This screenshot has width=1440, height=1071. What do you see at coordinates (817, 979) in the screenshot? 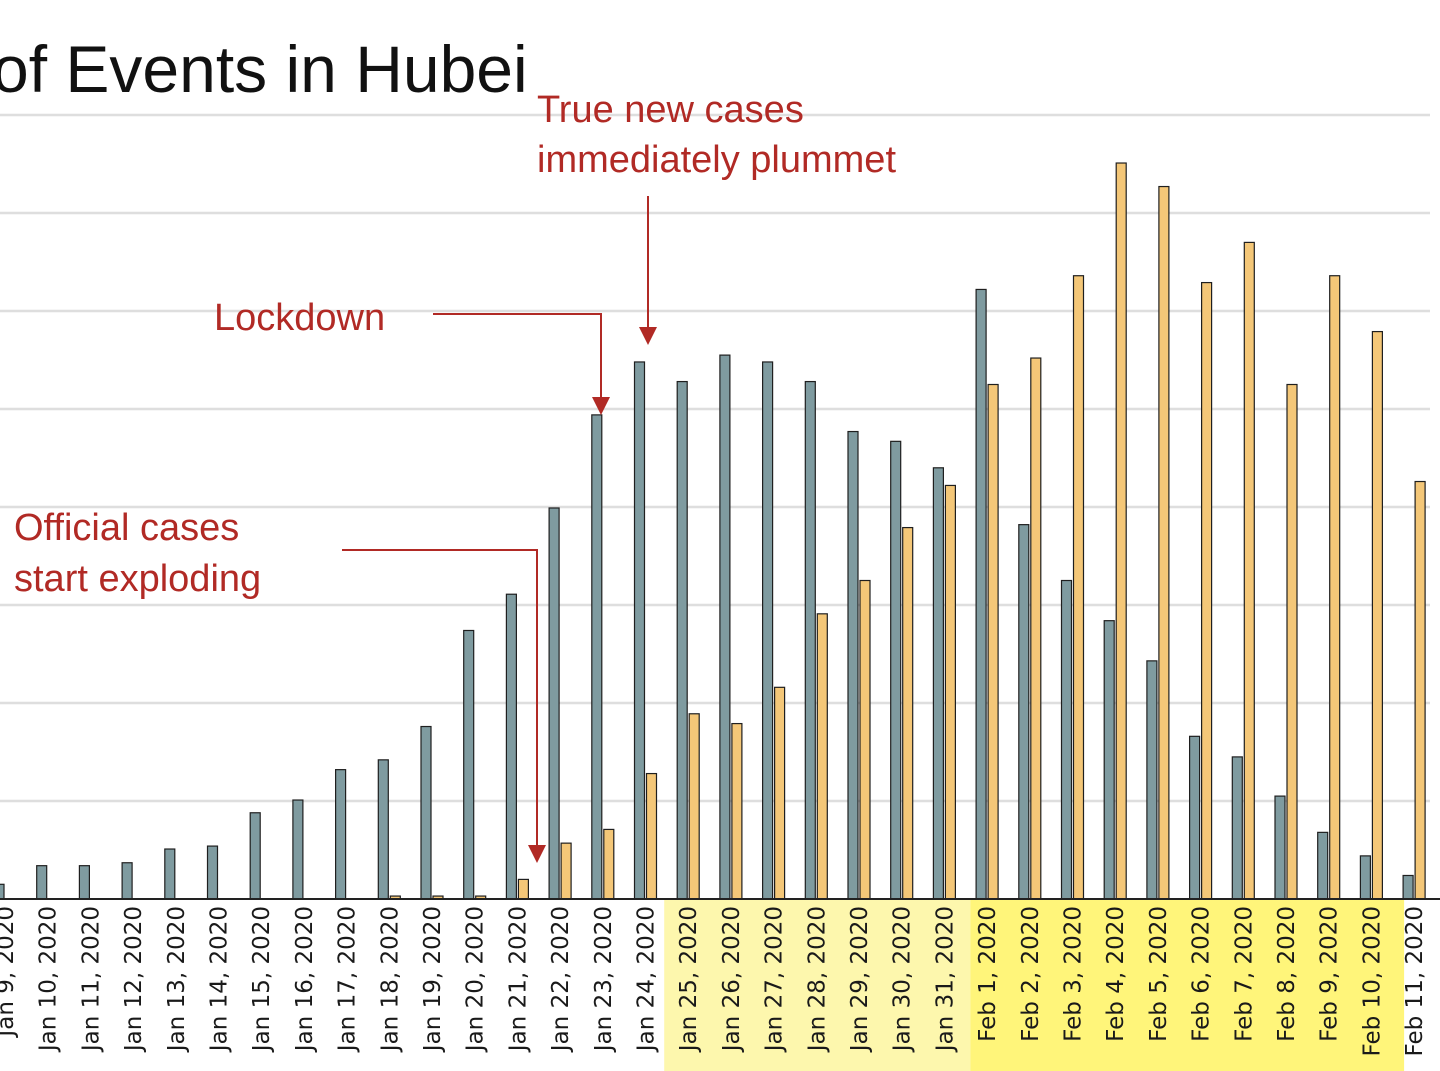
I see `x-tick-label: Jan 28, 2020` at bounding box center [817, 979].